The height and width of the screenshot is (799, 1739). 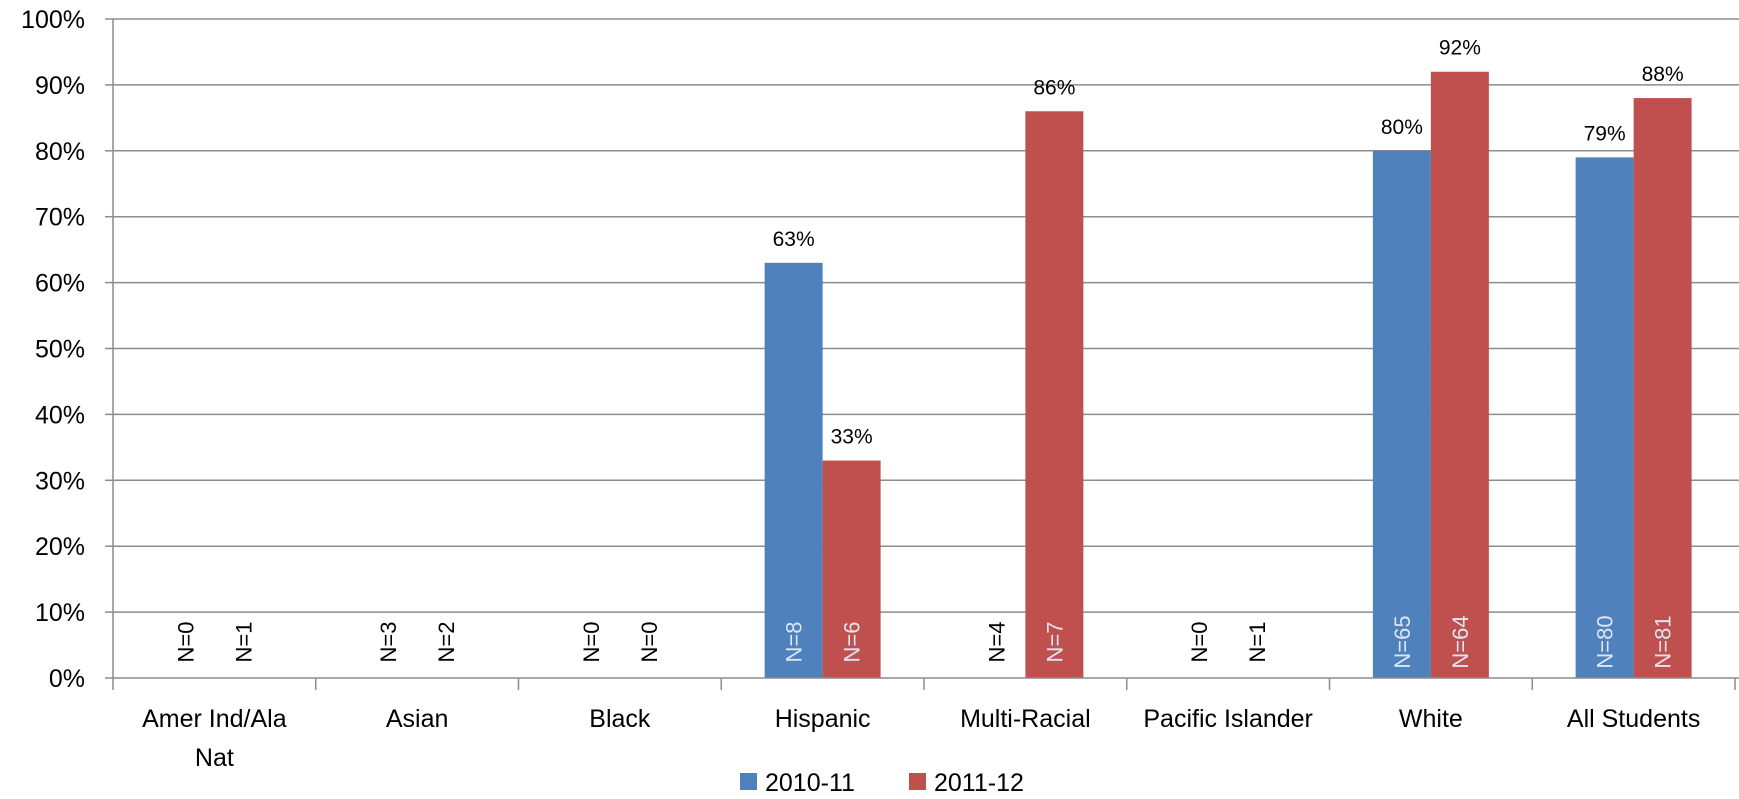 I want to click on x-category-label: All Students, so click(x=1633, y=719).